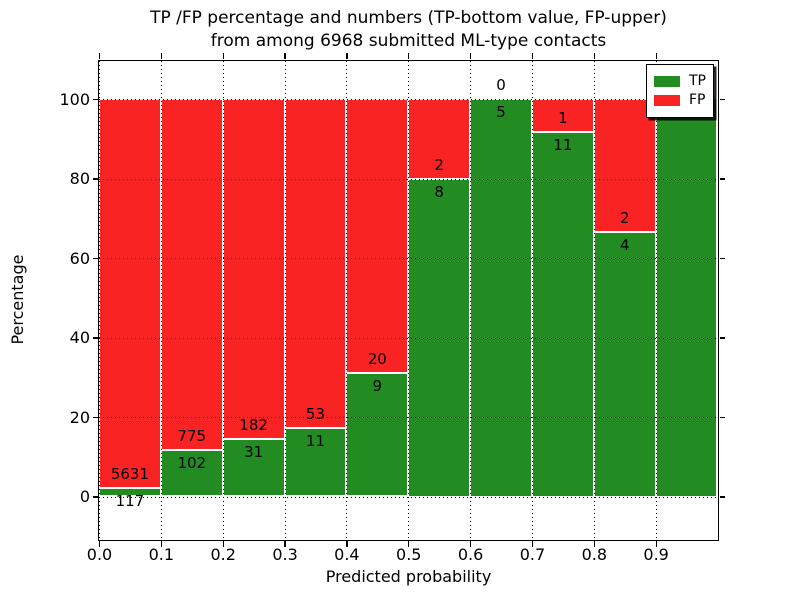 The width and height of the screenshot is (800, 600). I want to click on bar-count-label-fp: 1, so click(563, 118).